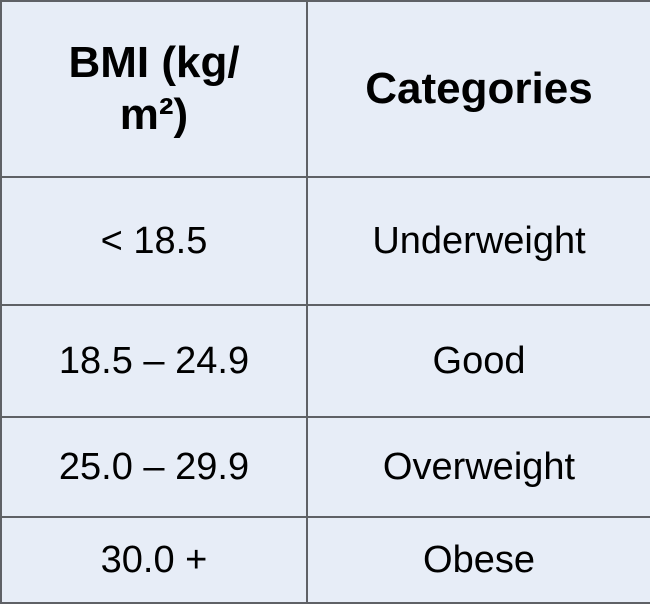 This screenshot has height=604, width=650. Describe the element at coordinates (154, 467) in the screenshot. I see `bmi-range-cell: 25.0 – 29.9` at that location.